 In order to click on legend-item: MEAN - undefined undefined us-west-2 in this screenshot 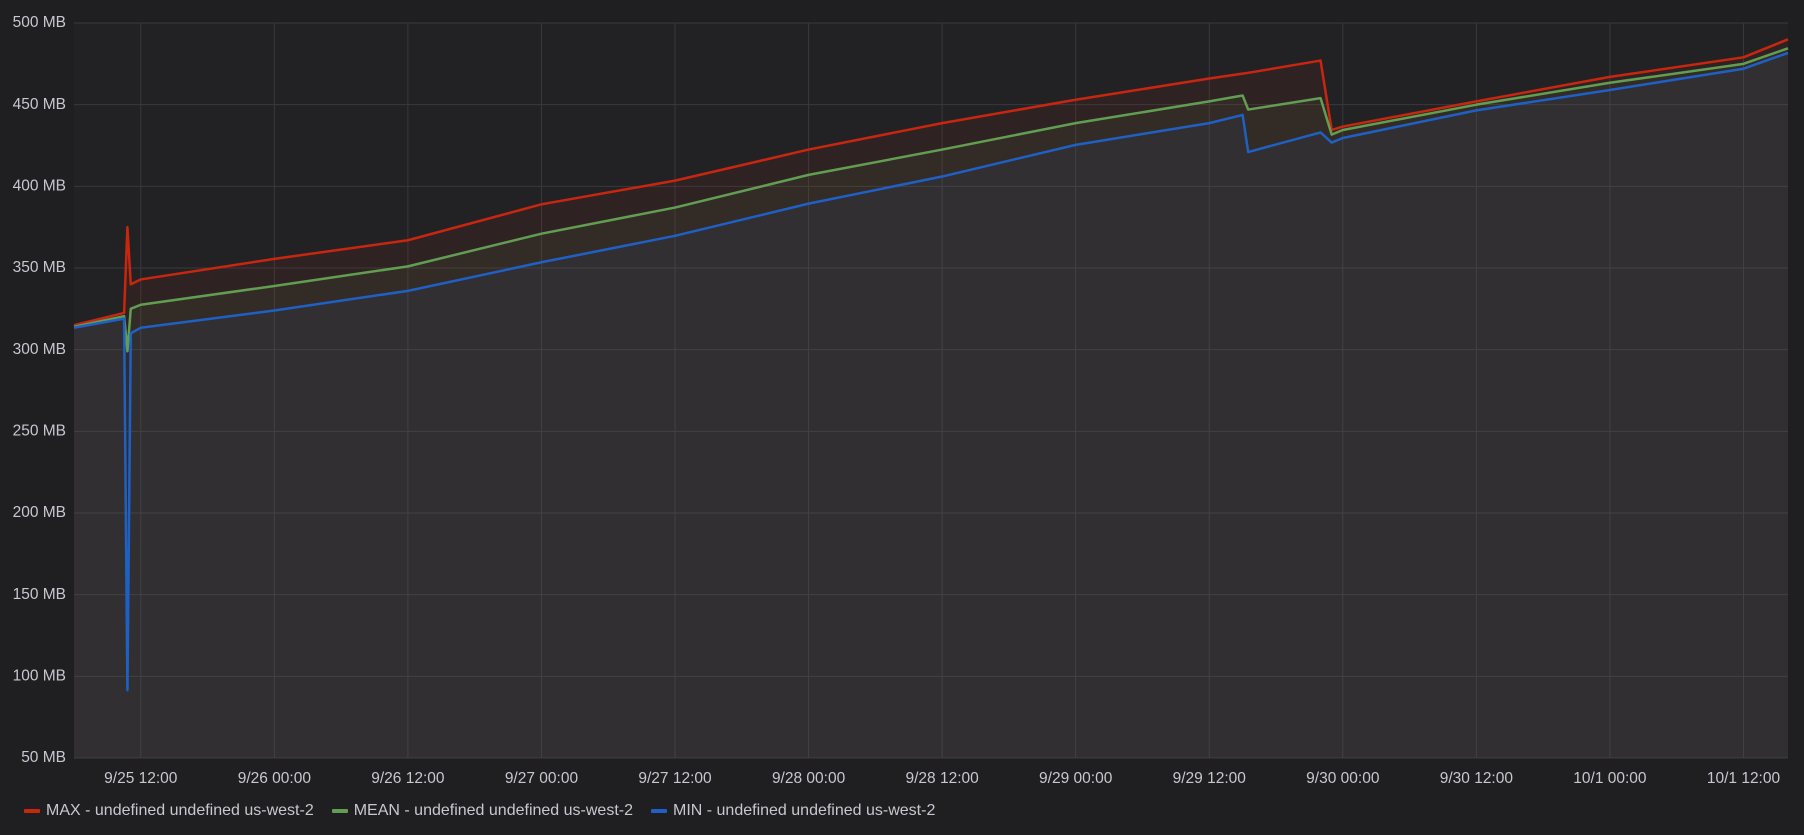, I will do `click(482, 811)`.